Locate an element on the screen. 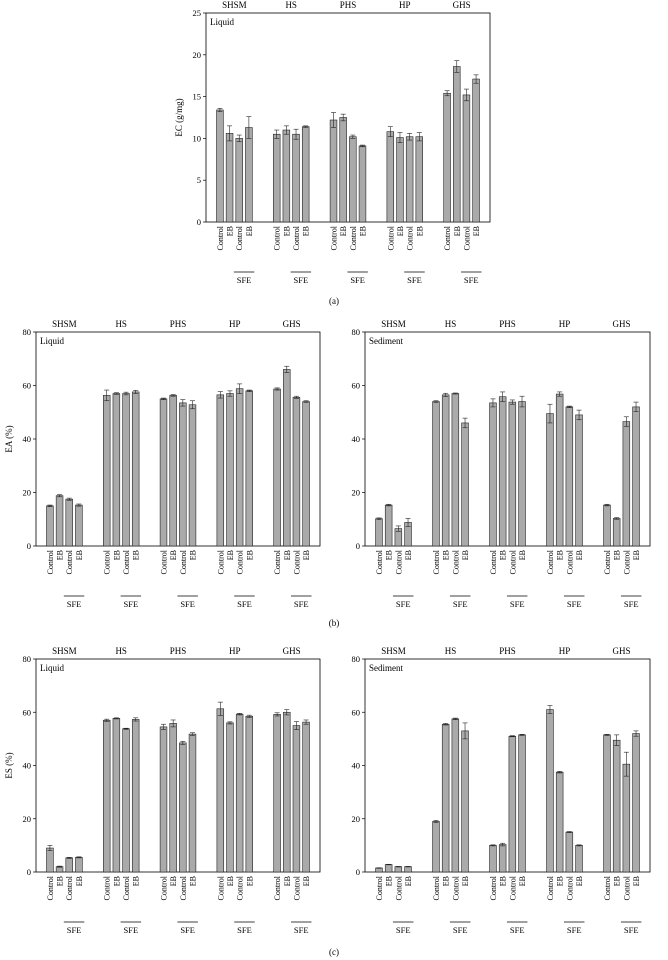 The image size is (668, 960). group-label: HS is located at coordinates (291, 5).